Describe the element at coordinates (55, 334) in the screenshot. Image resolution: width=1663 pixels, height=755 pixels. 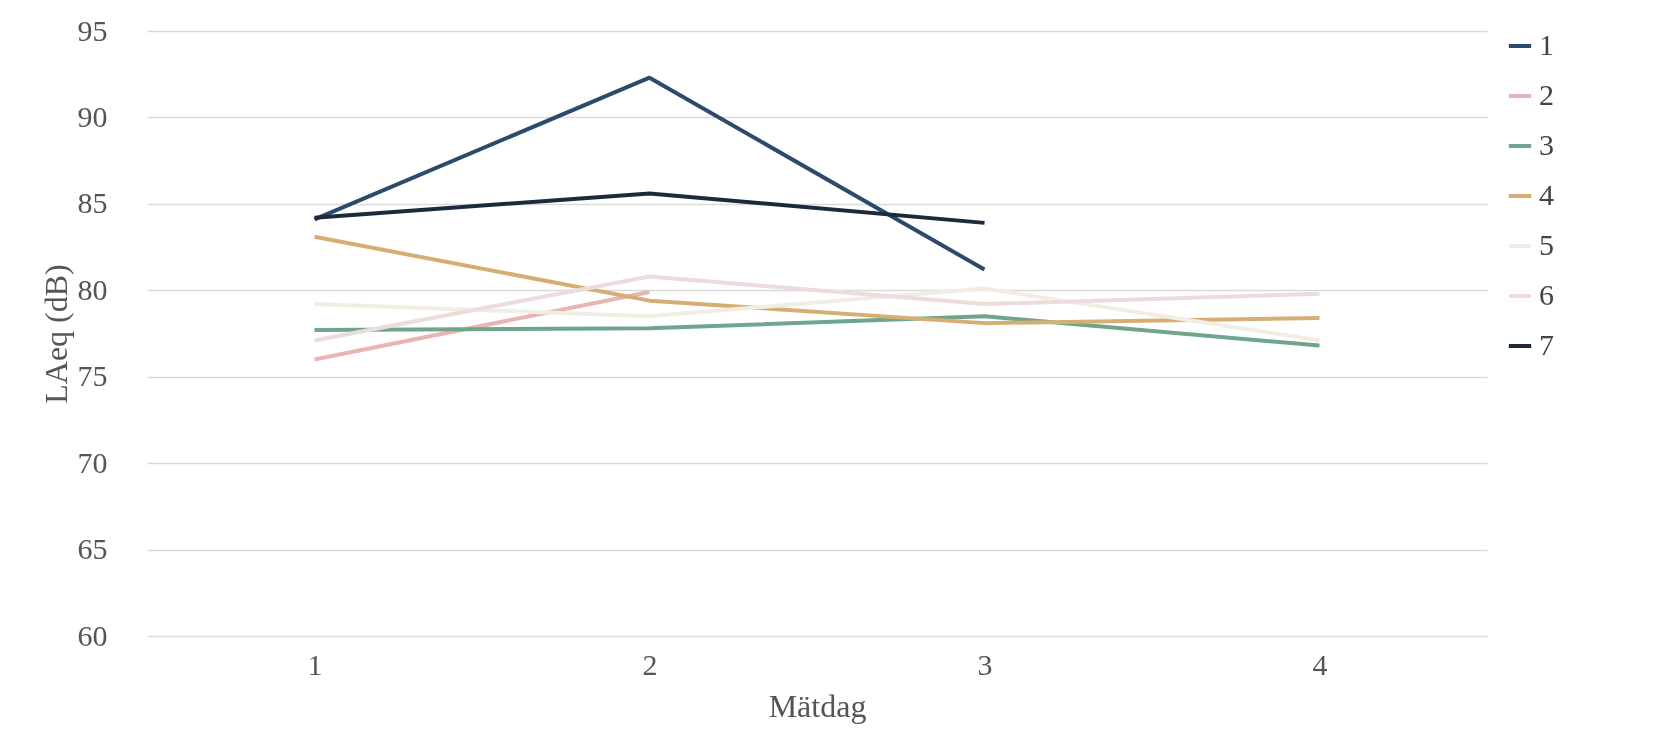
I see `y-axis-title: LAeq (dB)` at that location.